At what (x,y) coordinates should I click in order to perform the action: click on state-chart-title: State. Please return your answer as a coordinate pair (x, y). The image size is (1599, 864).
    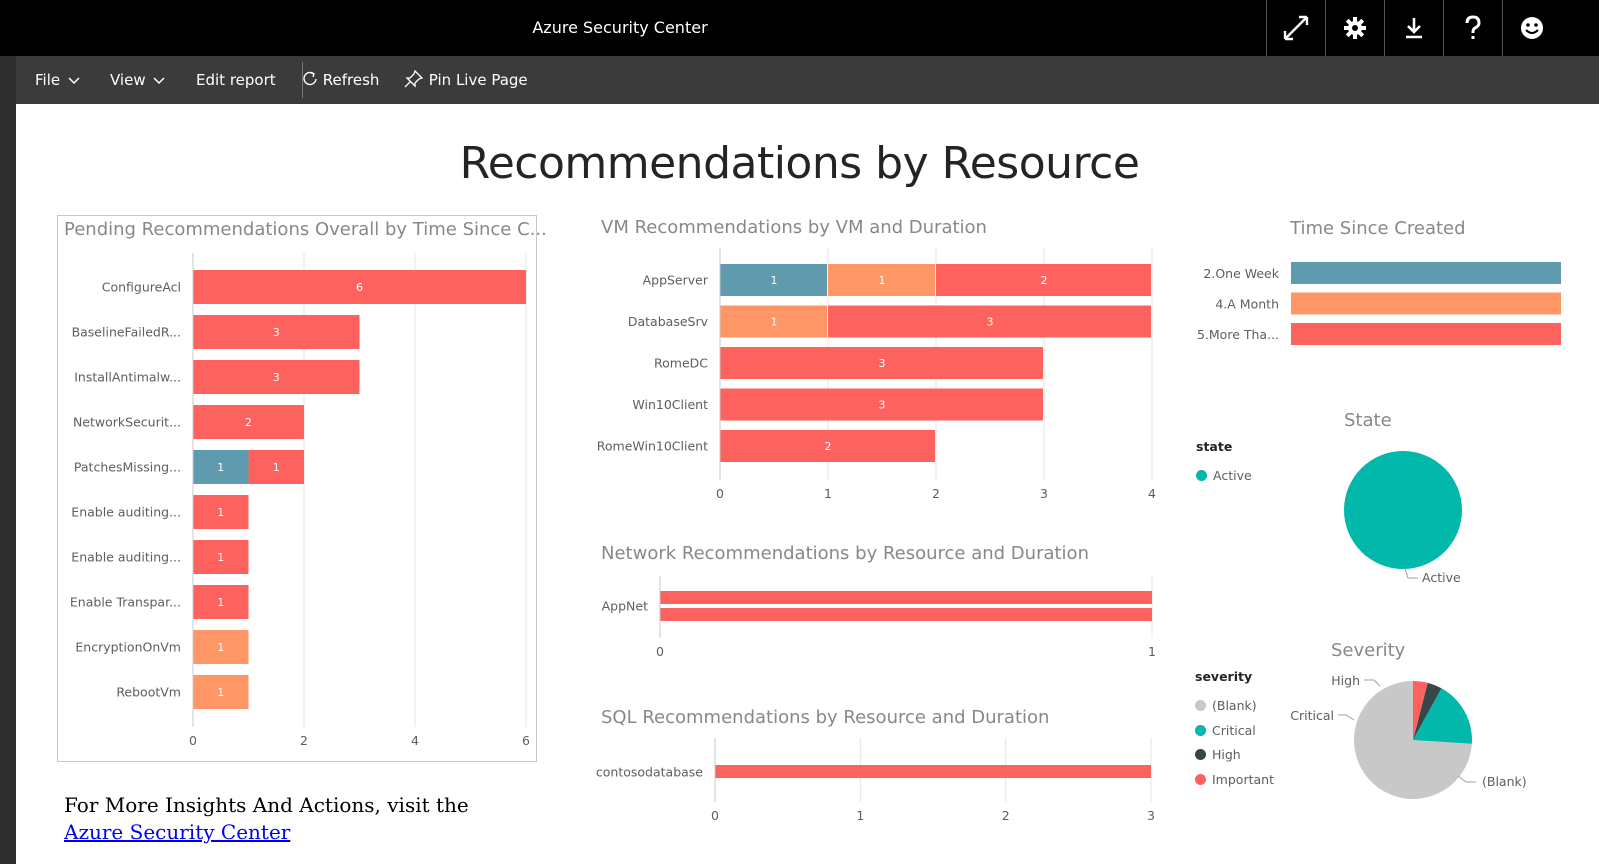
    Looking at the image, I should click on (1368, 420).